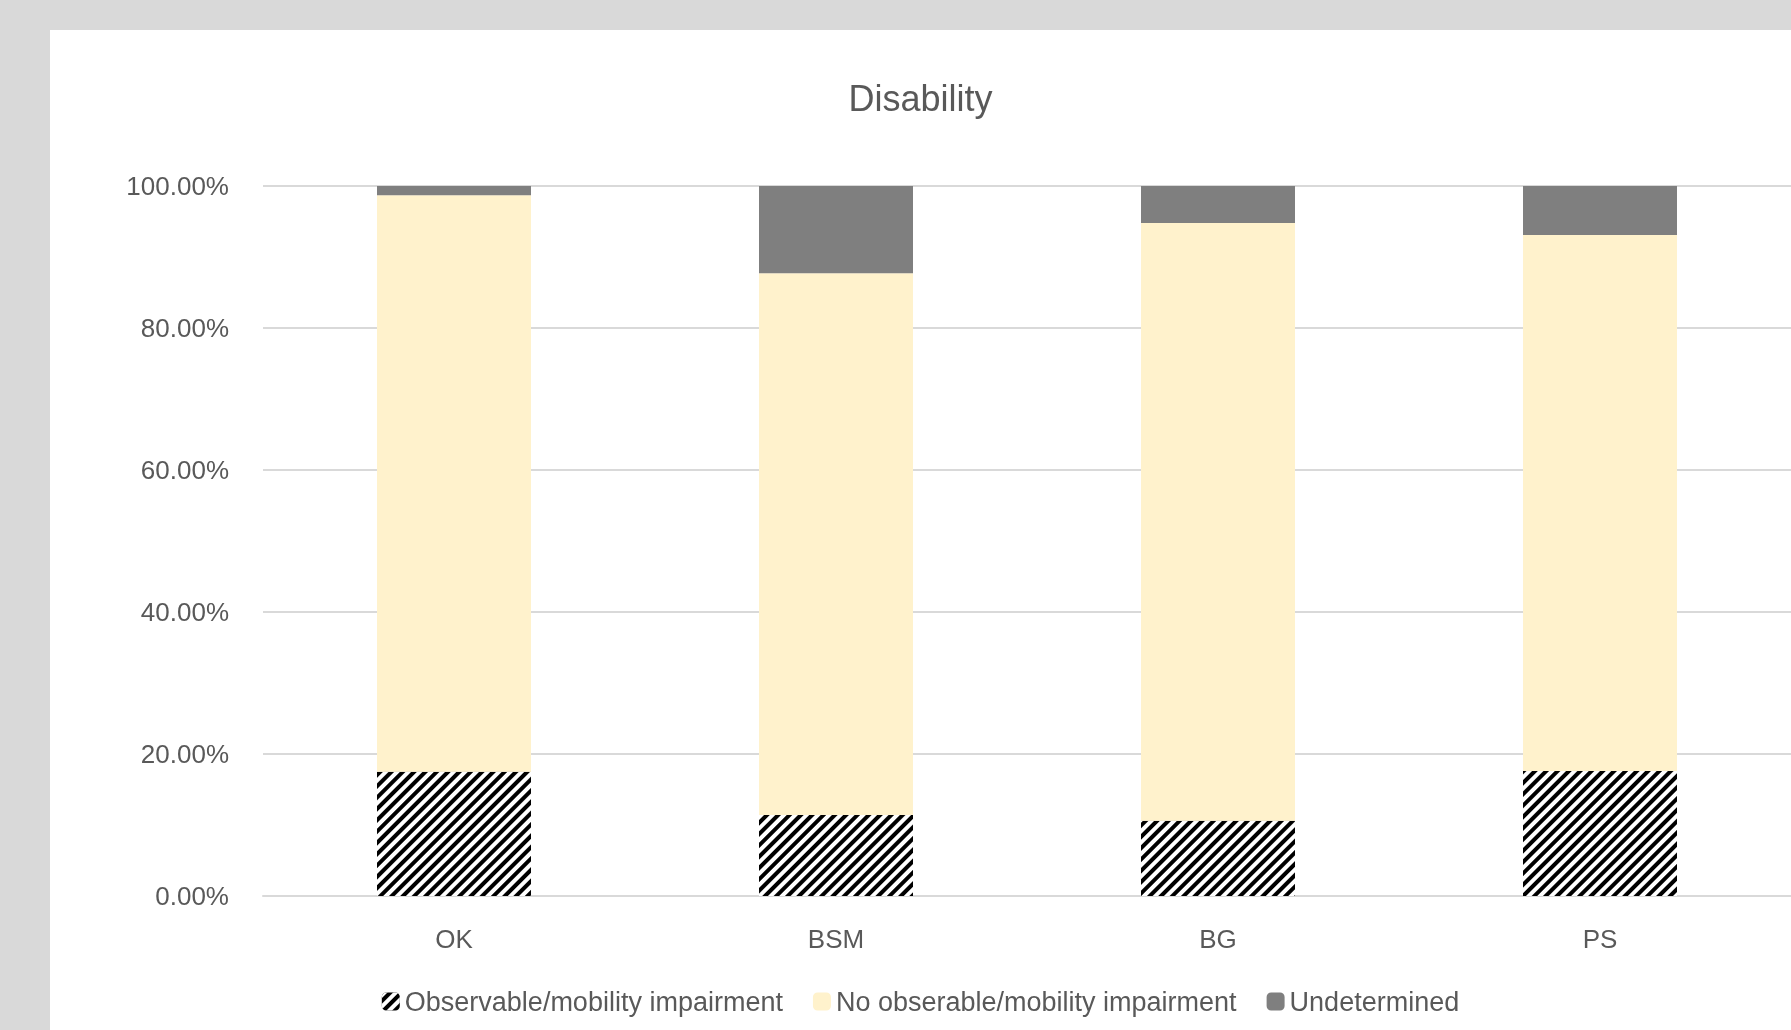 Image resolution: width=1791 pixels, height=1030 pixels. I want to click on y-tick-label: 60.00%, so click(184, 470).